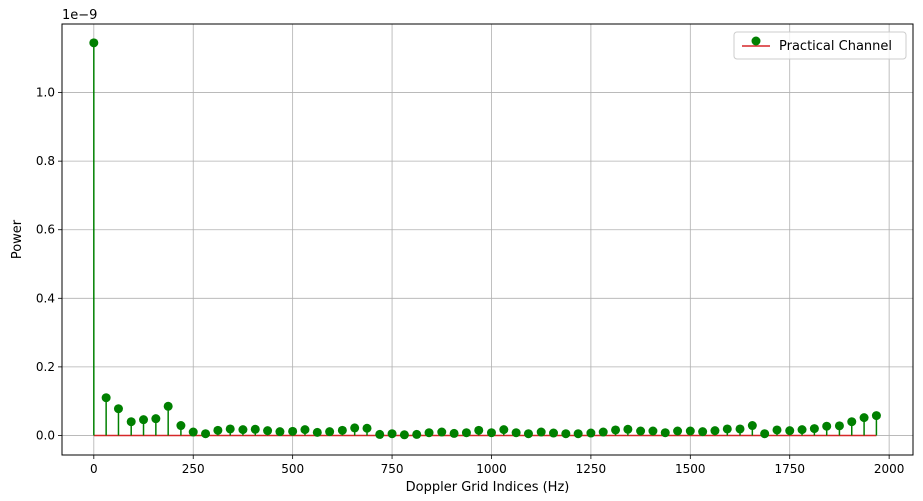  I want to click on legend-box, so click(820, 45).